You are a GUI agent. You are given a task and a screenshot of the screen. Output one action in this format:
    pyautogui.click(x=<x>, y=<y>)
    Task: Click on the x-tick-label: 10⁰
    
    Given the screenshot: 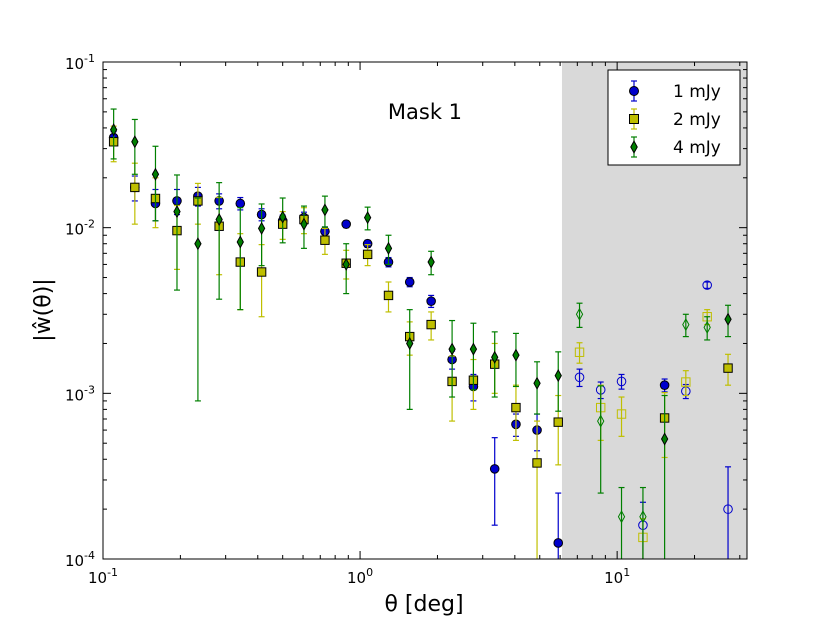 What is the action you would take?
    pyautogui.click(x=360, y=576)
    